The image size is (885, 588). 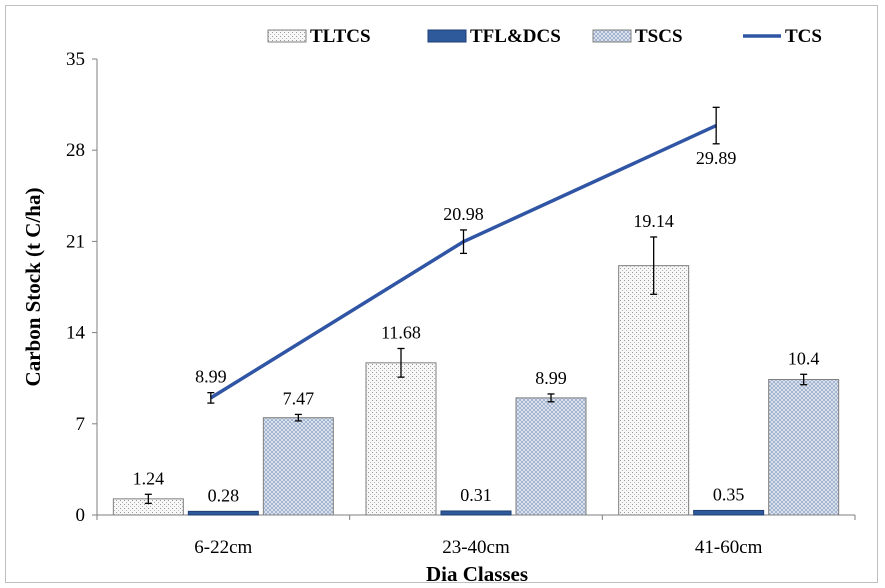 What do you see at coordinates (75, 241) in the screenshot?
I see `y-tick-label: 21` at bounding box center [75, 241].